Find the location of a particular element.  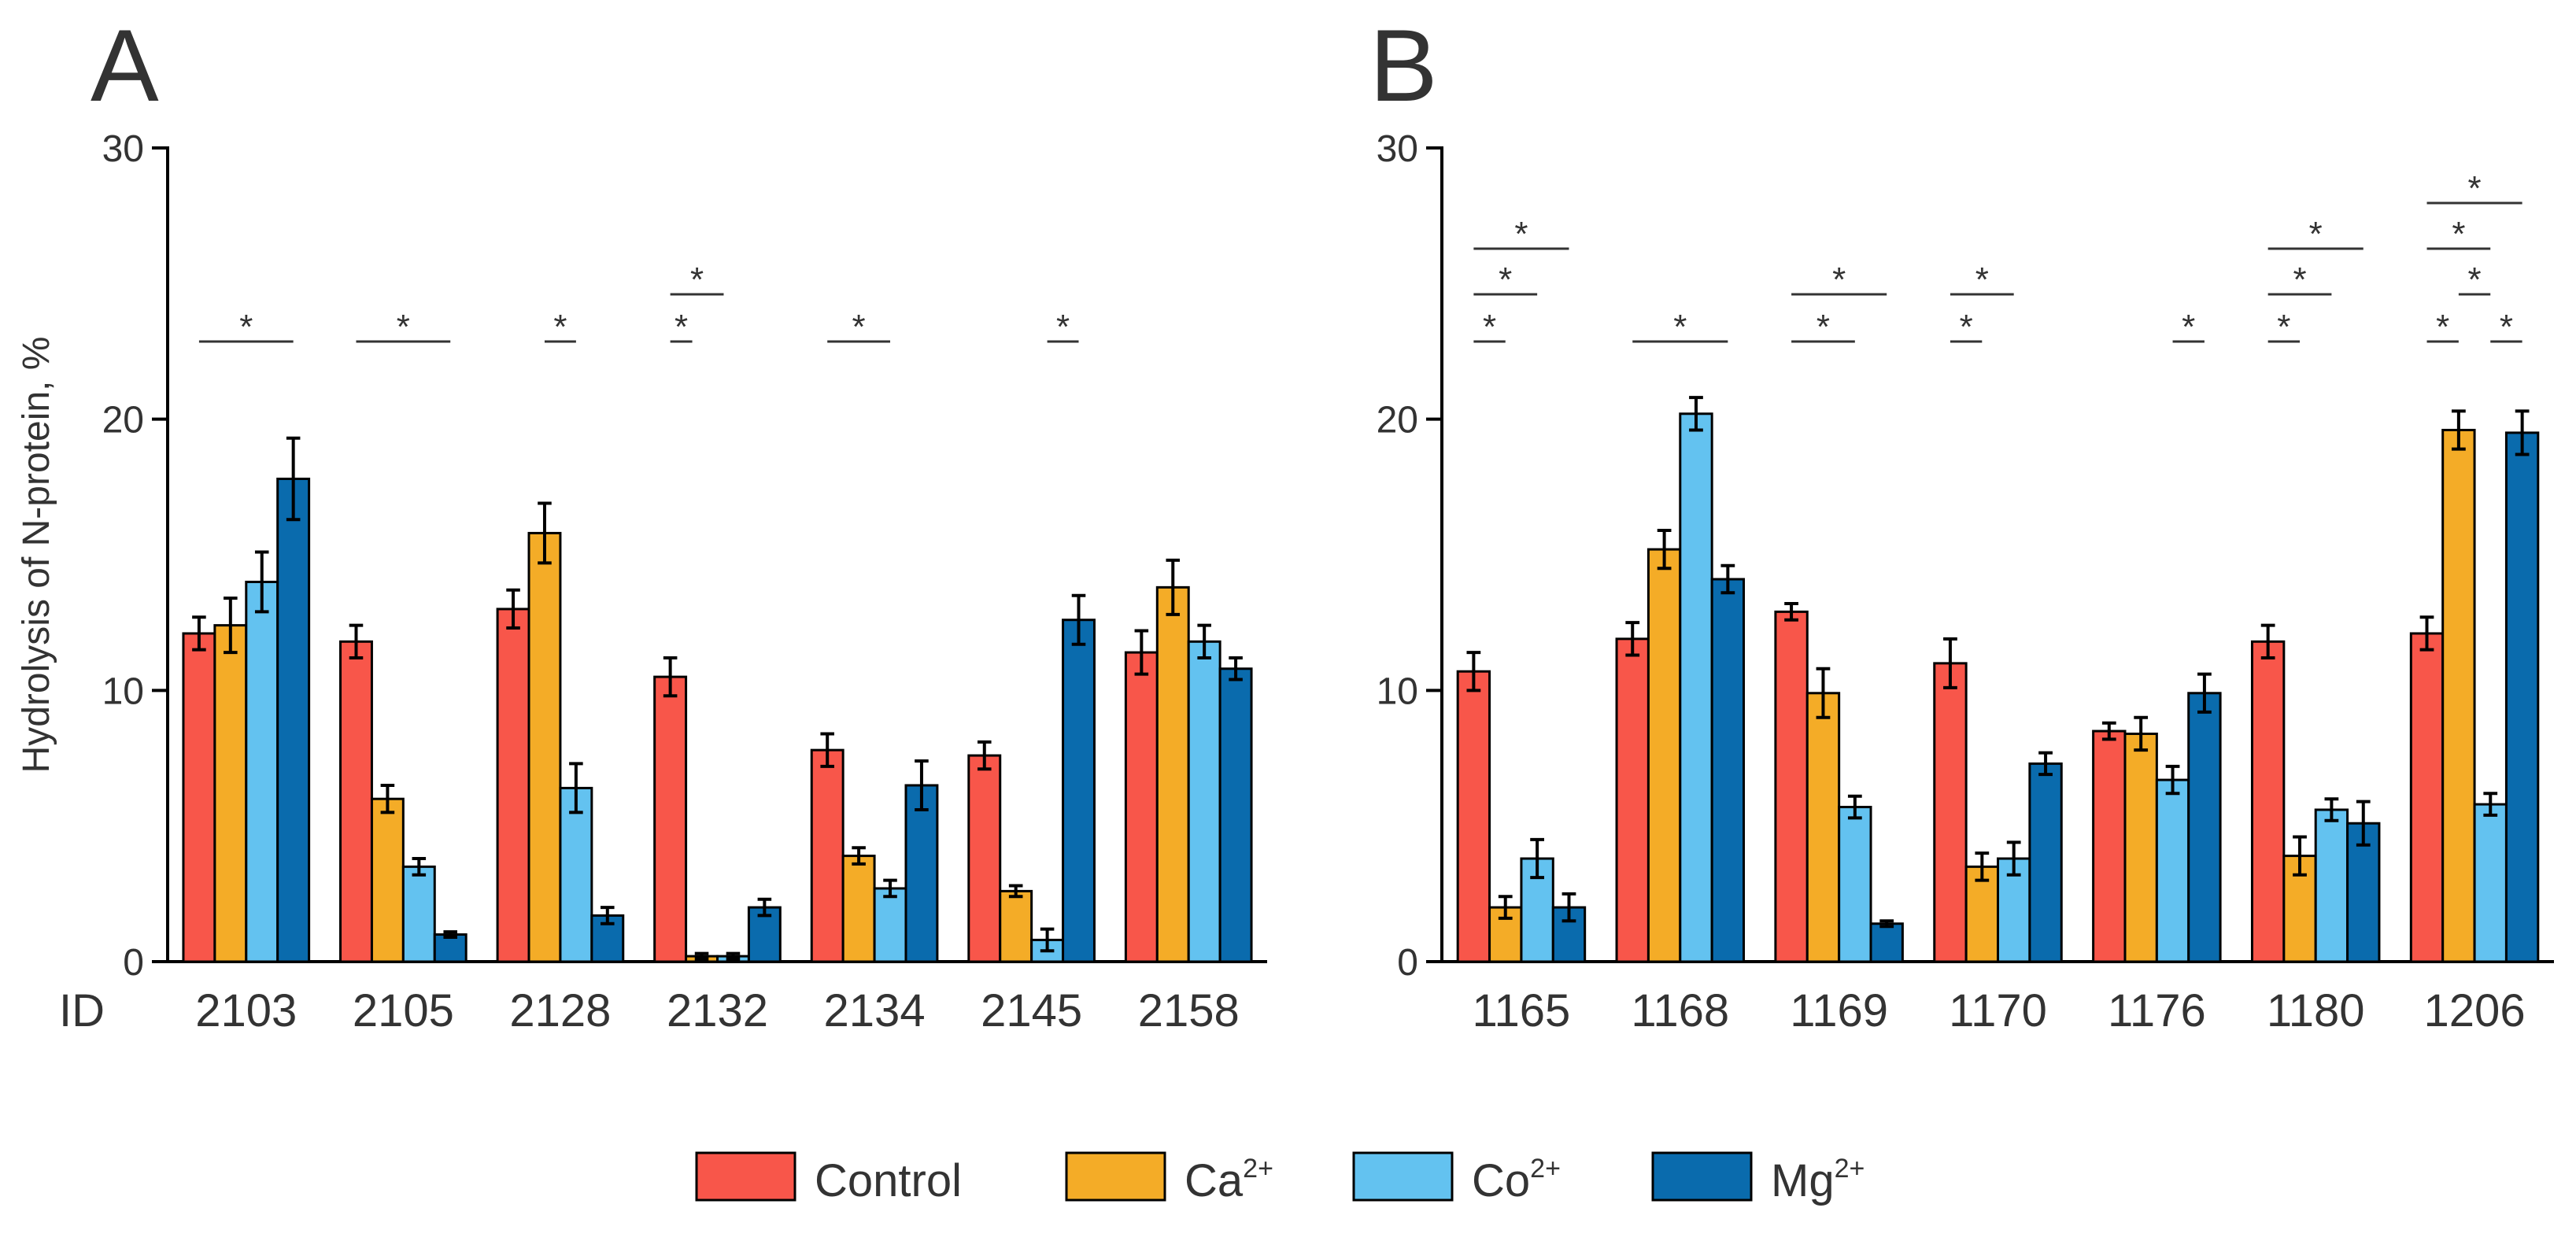

legend-label: Mg2+ is located at coordinates (1818, 1180).